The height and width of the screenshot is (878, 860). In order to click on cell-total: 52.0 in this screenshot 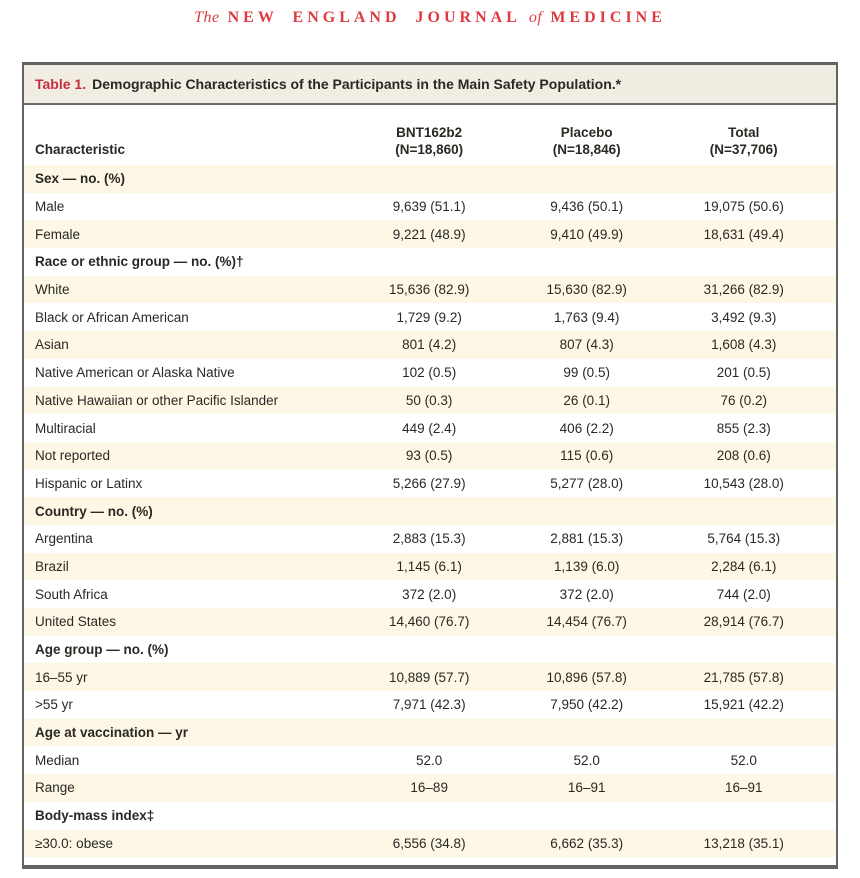, I will do `click(743, 760)`.